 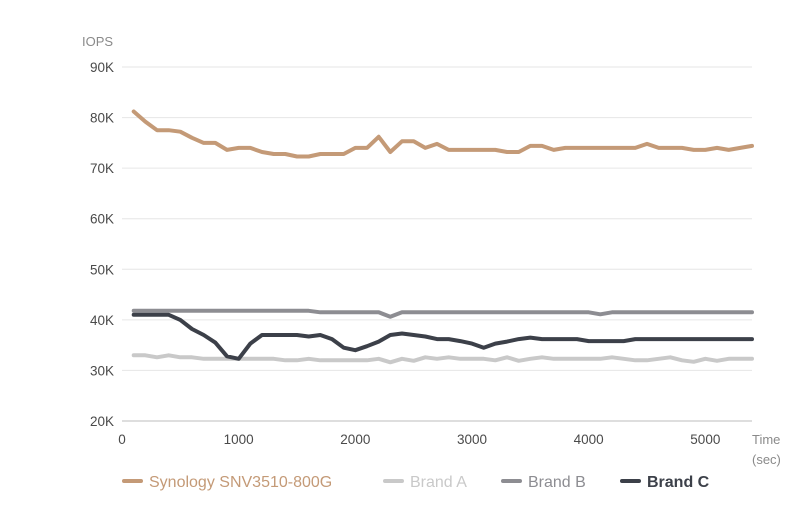 I want to click on legend-item: Brand C, so click(x=665, y=482).